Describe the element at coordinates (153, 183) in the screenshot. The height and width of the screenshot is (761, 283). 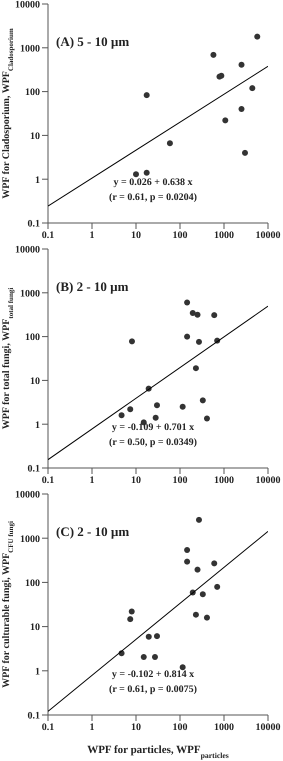
I see `annotation: y = 0.026 + 0.638 x` at that location.